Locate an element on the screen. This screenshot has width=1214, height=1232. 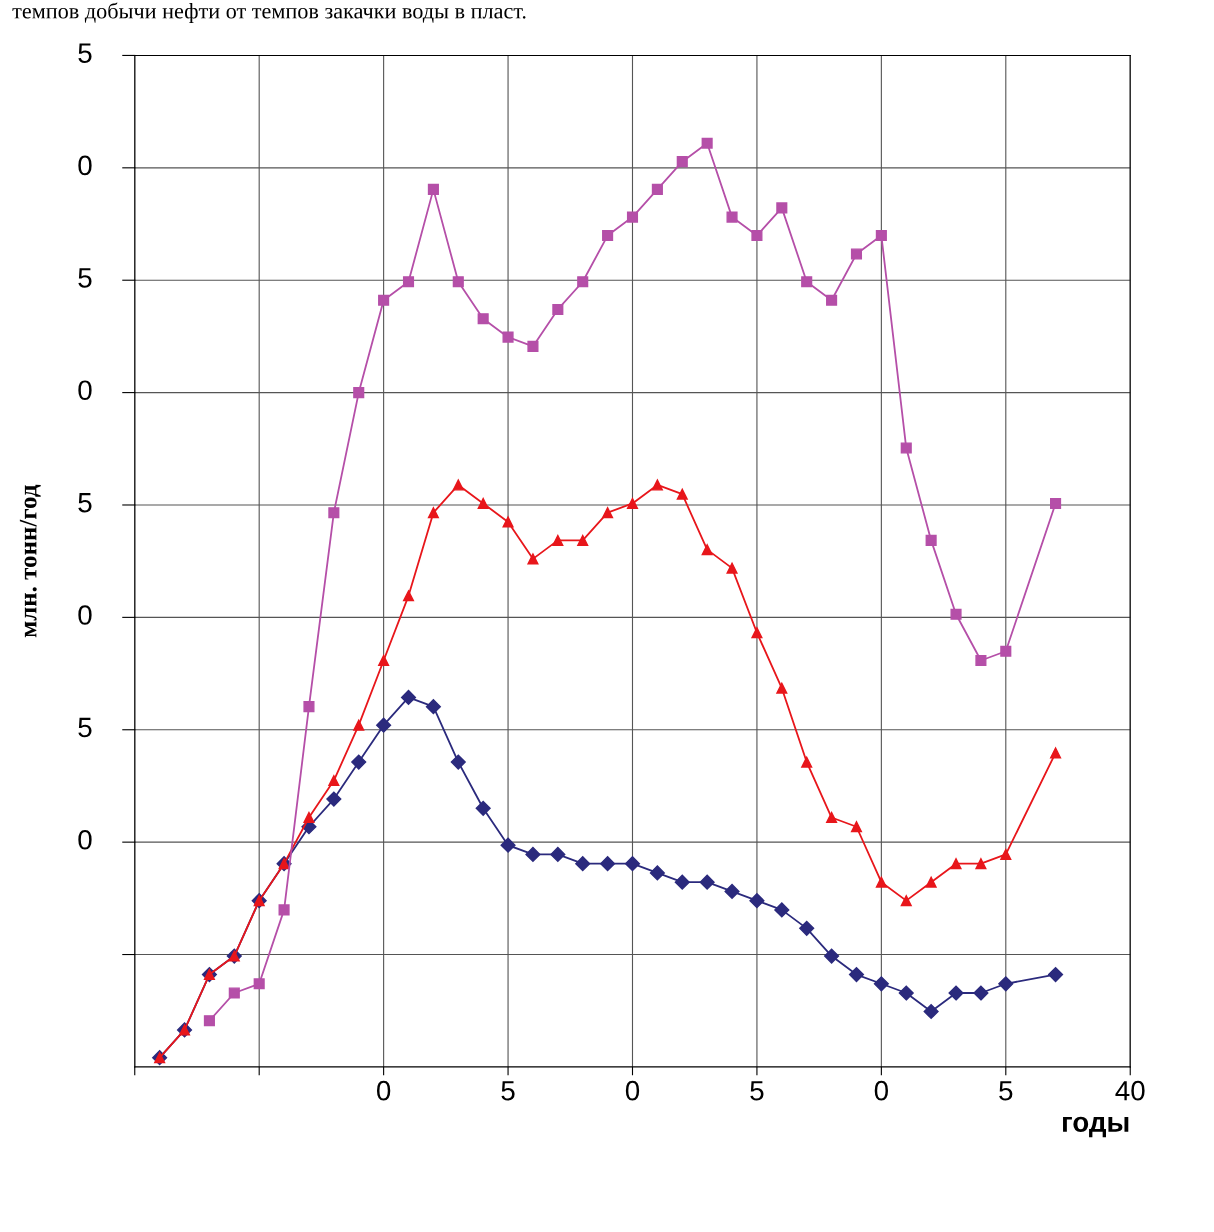
y-axis-title: млн. тонн/год is located at coordinates (30, 561).